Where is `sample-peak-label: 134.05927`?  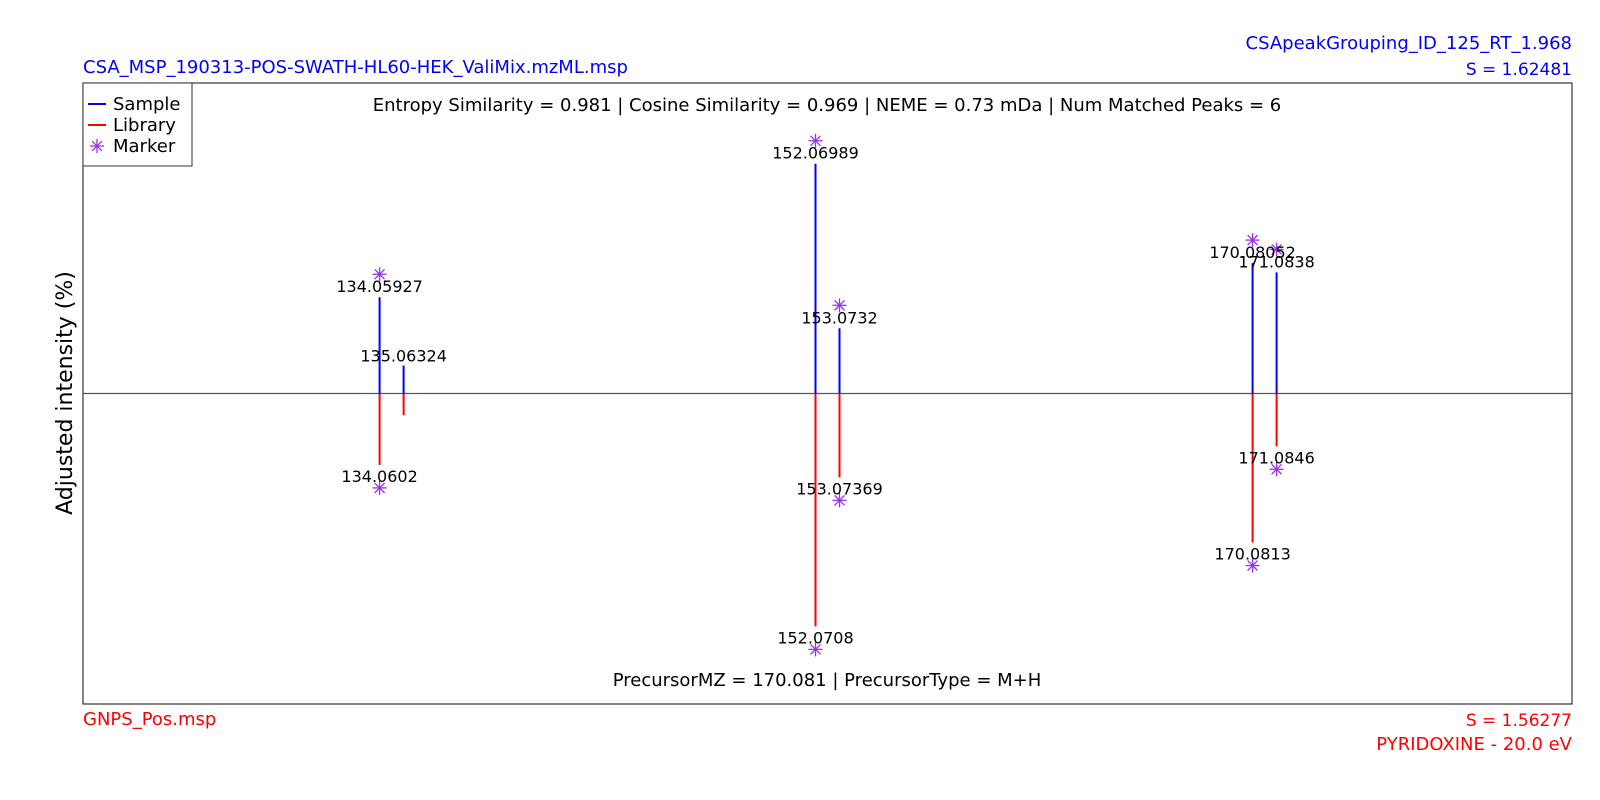 sample-peak-label: 134.05927 is located at coordinates (379, 286).